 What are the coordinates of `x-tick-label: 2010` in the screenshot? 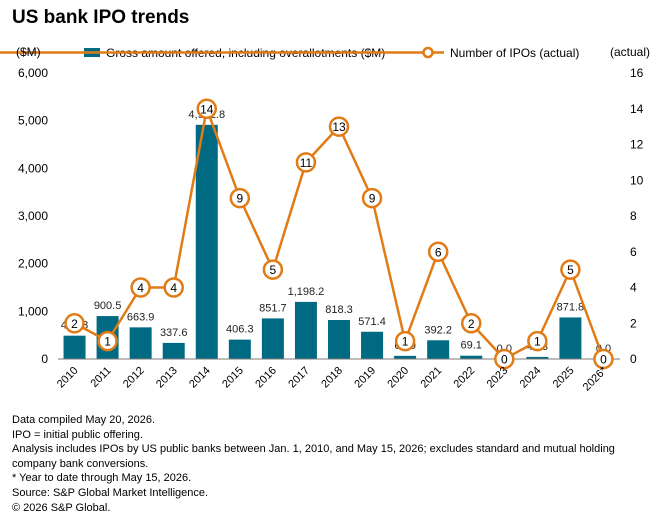 It's located at (68, 378).